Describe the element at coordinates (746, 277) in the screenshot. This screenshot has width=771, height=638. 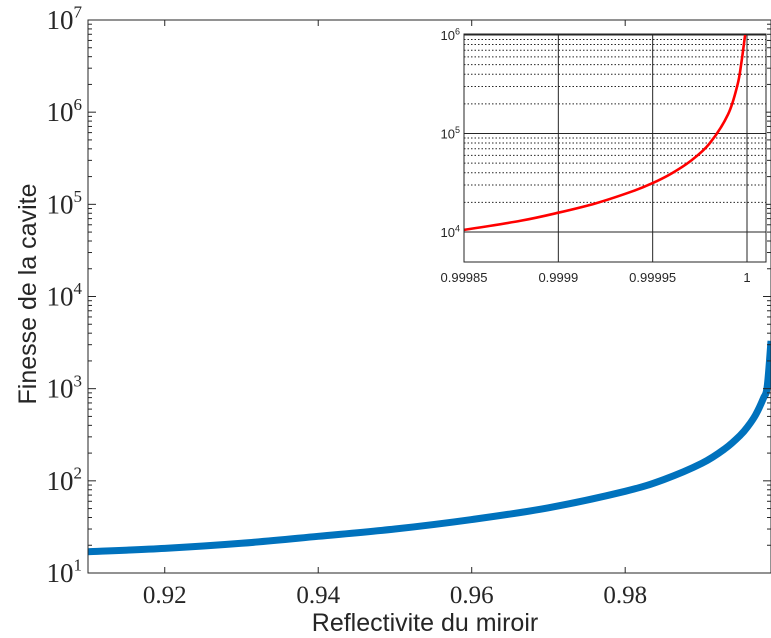
I see `inset-x-tick-label: 1` at that location.